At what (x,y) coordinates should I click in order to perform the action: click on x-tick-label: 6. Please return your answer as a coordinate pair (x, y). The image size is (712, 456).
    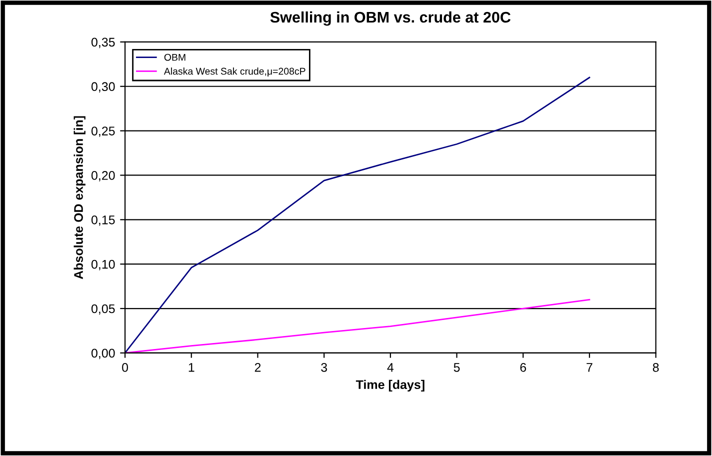
    Looking at the image, I should click on (523, 367).